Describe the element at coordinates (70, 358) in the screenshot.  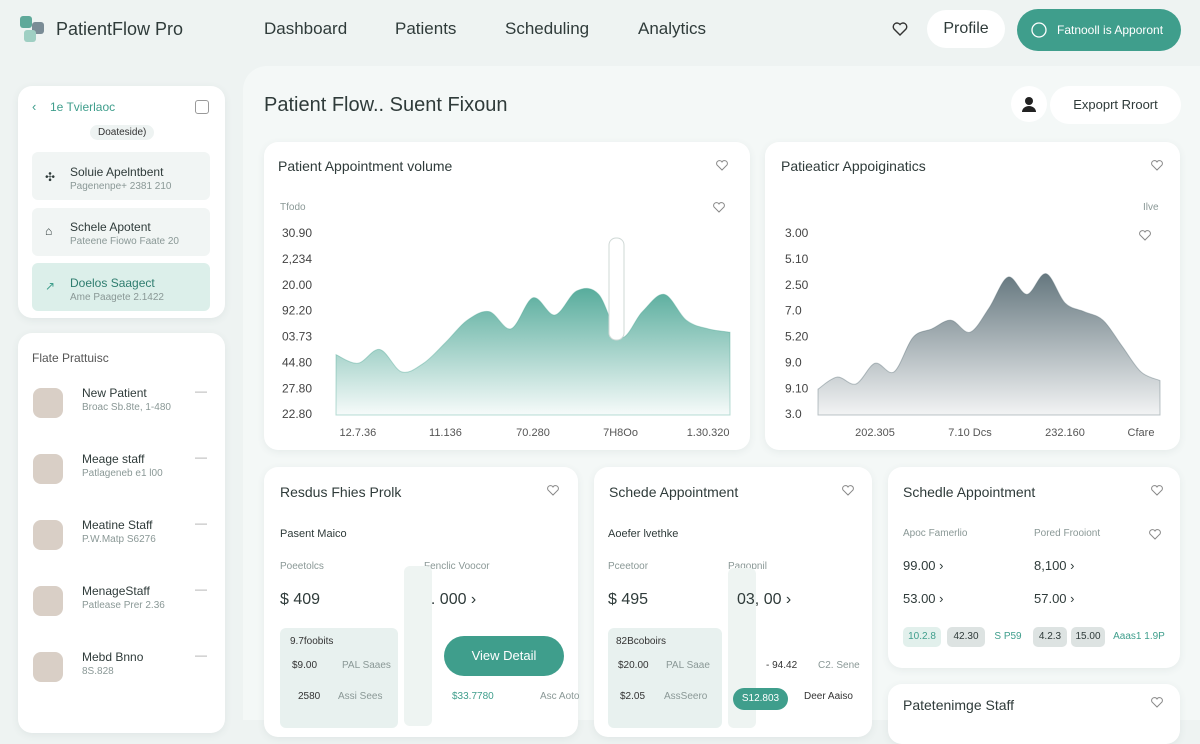
I see `staff-title: Flate Prattuisc` at that location.